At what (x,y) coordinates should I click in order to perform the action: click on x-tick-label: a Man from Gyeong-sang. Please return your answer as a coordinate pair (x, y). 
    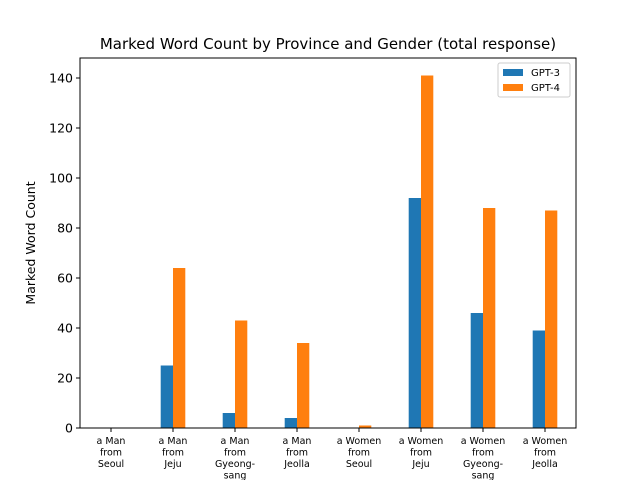
    Looking at the image, I should click on (235, 458).